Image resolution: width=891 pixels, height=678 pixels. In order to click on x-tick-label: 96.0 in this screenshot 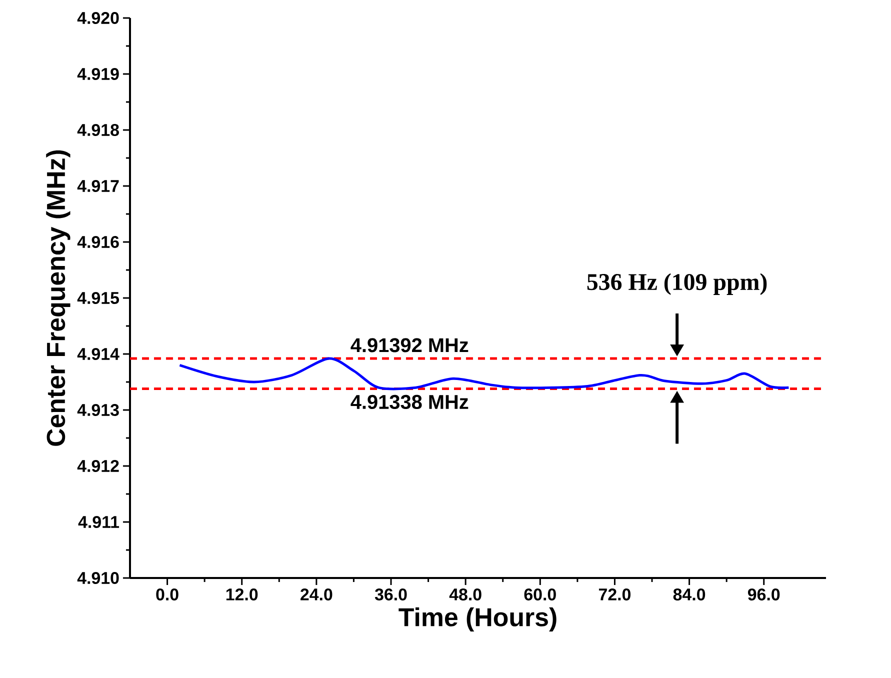, I will do `click(764, 594)`.